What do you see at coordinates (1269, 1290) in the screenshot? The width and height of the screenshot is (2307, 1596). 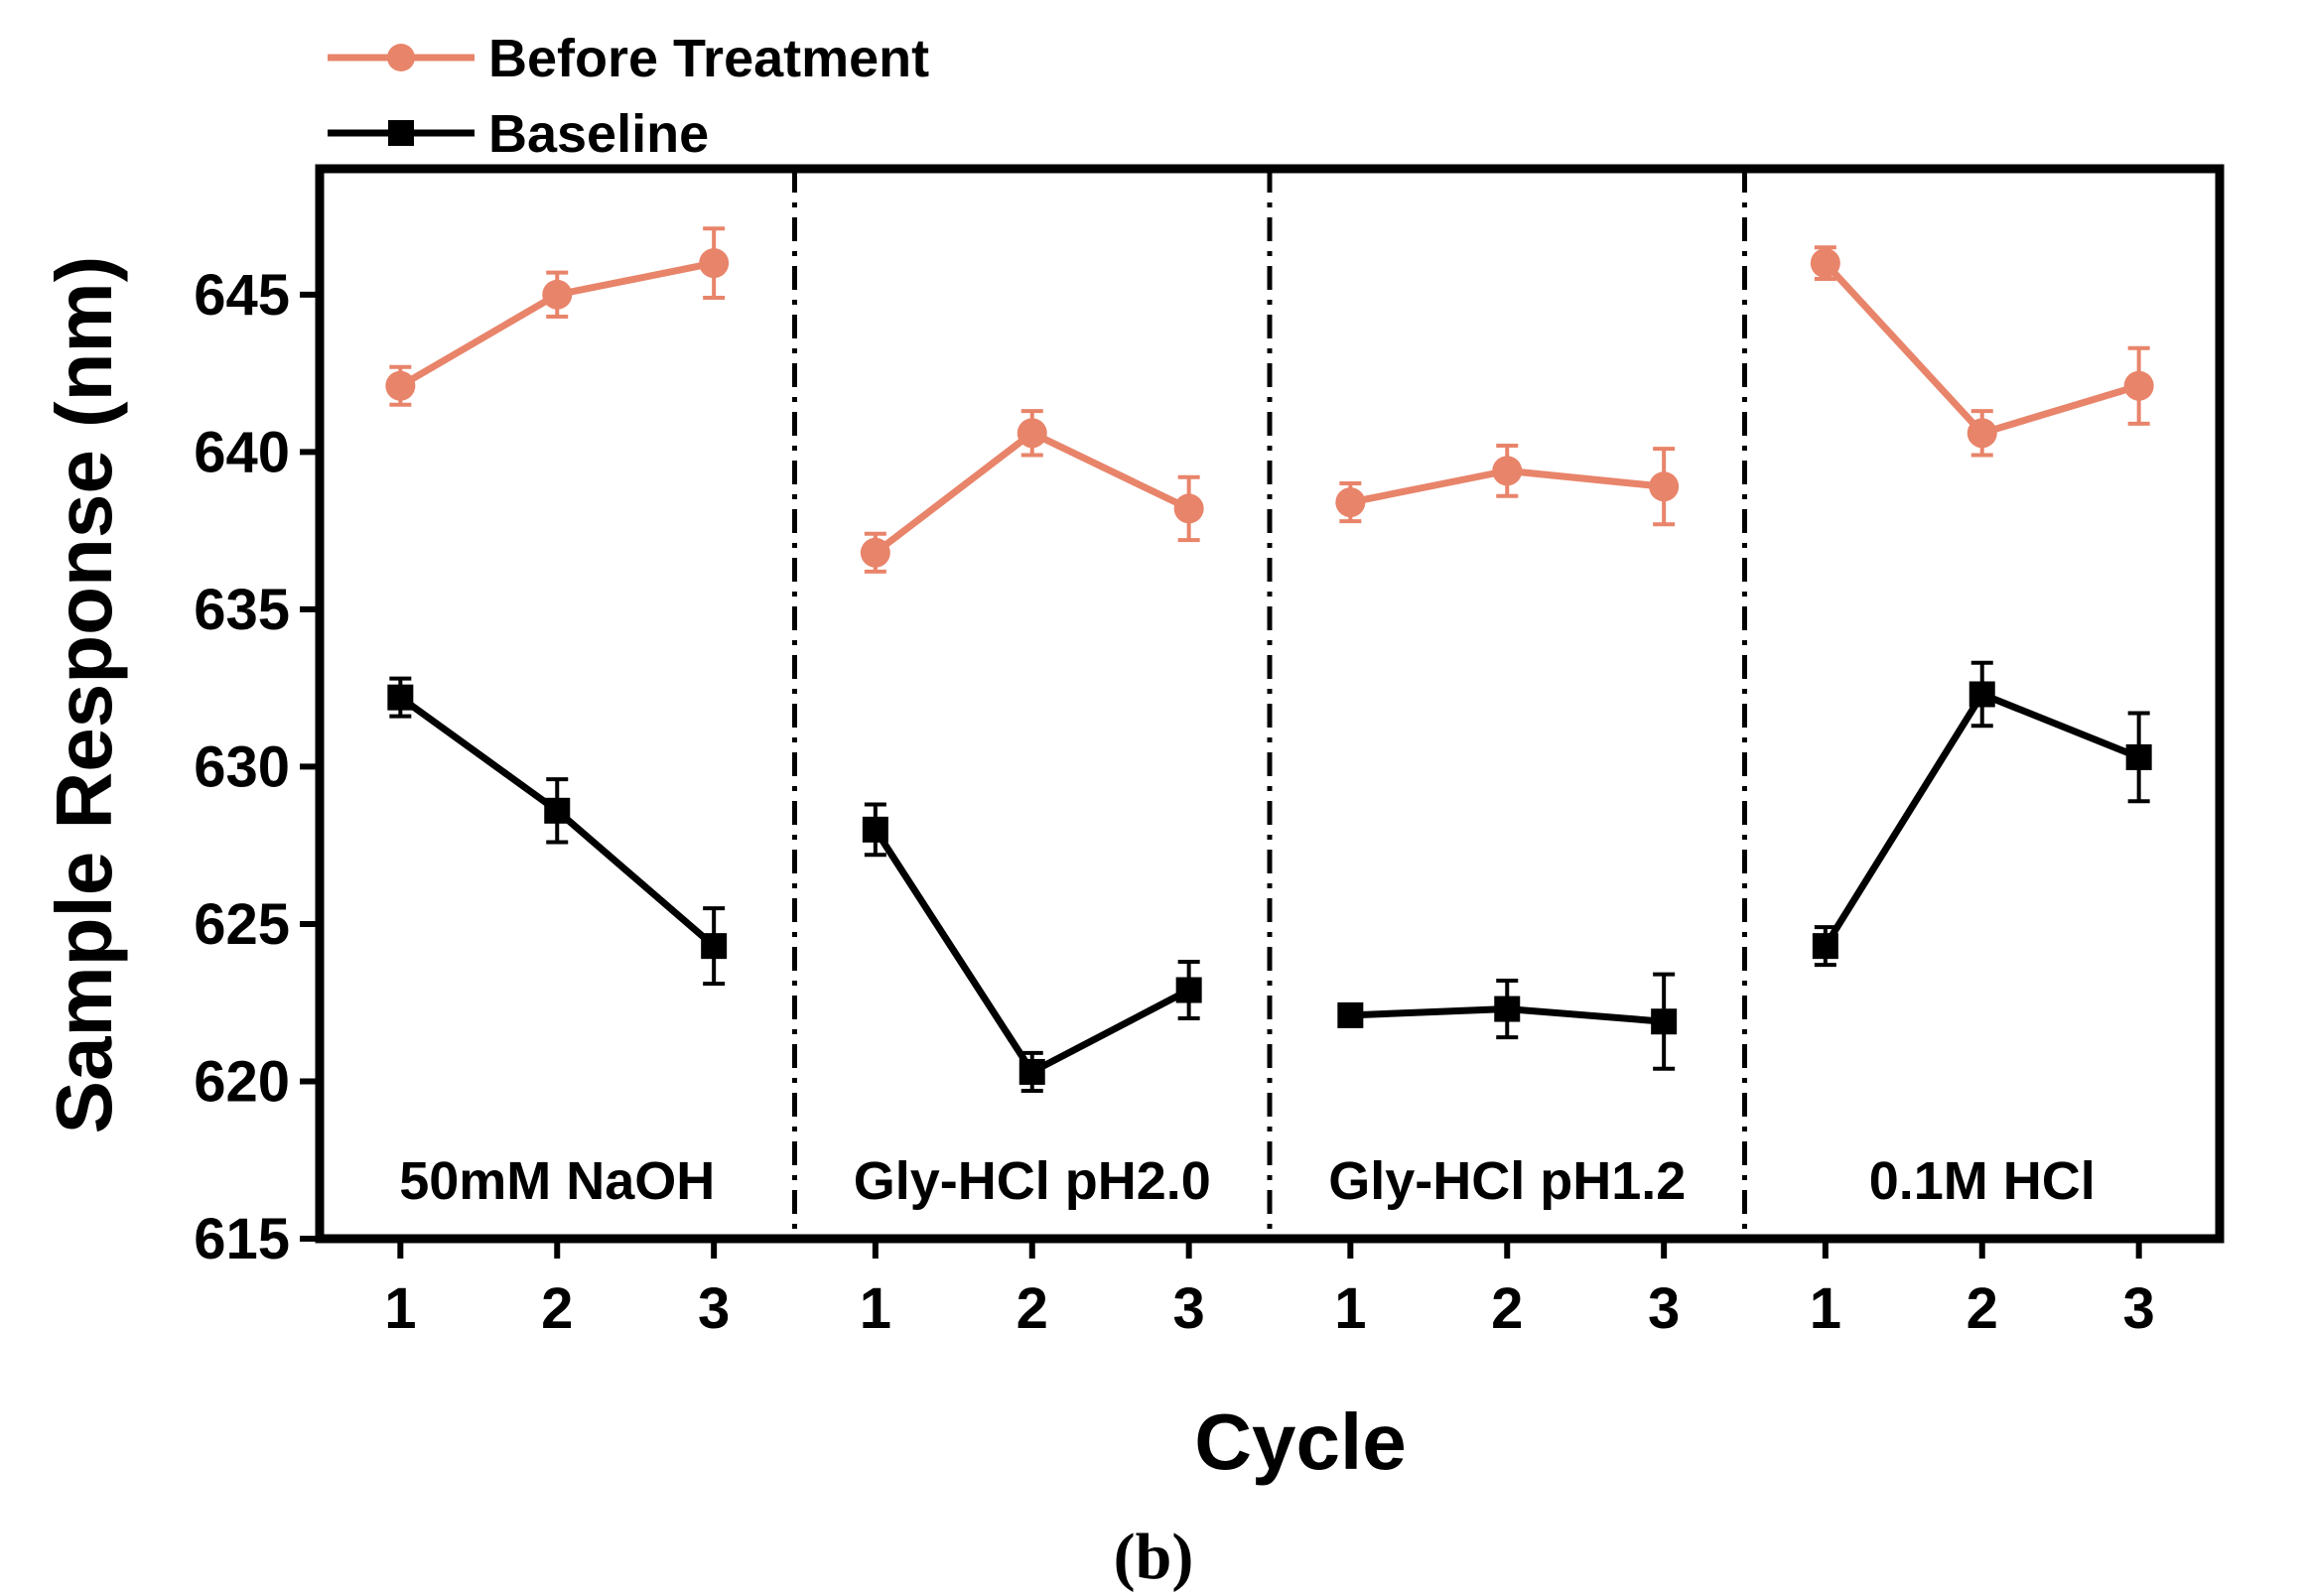 I see `x-axis: 1 2 3 1 2 3 1 2 3 1 2 3` at bounding box center [1269, 1290].